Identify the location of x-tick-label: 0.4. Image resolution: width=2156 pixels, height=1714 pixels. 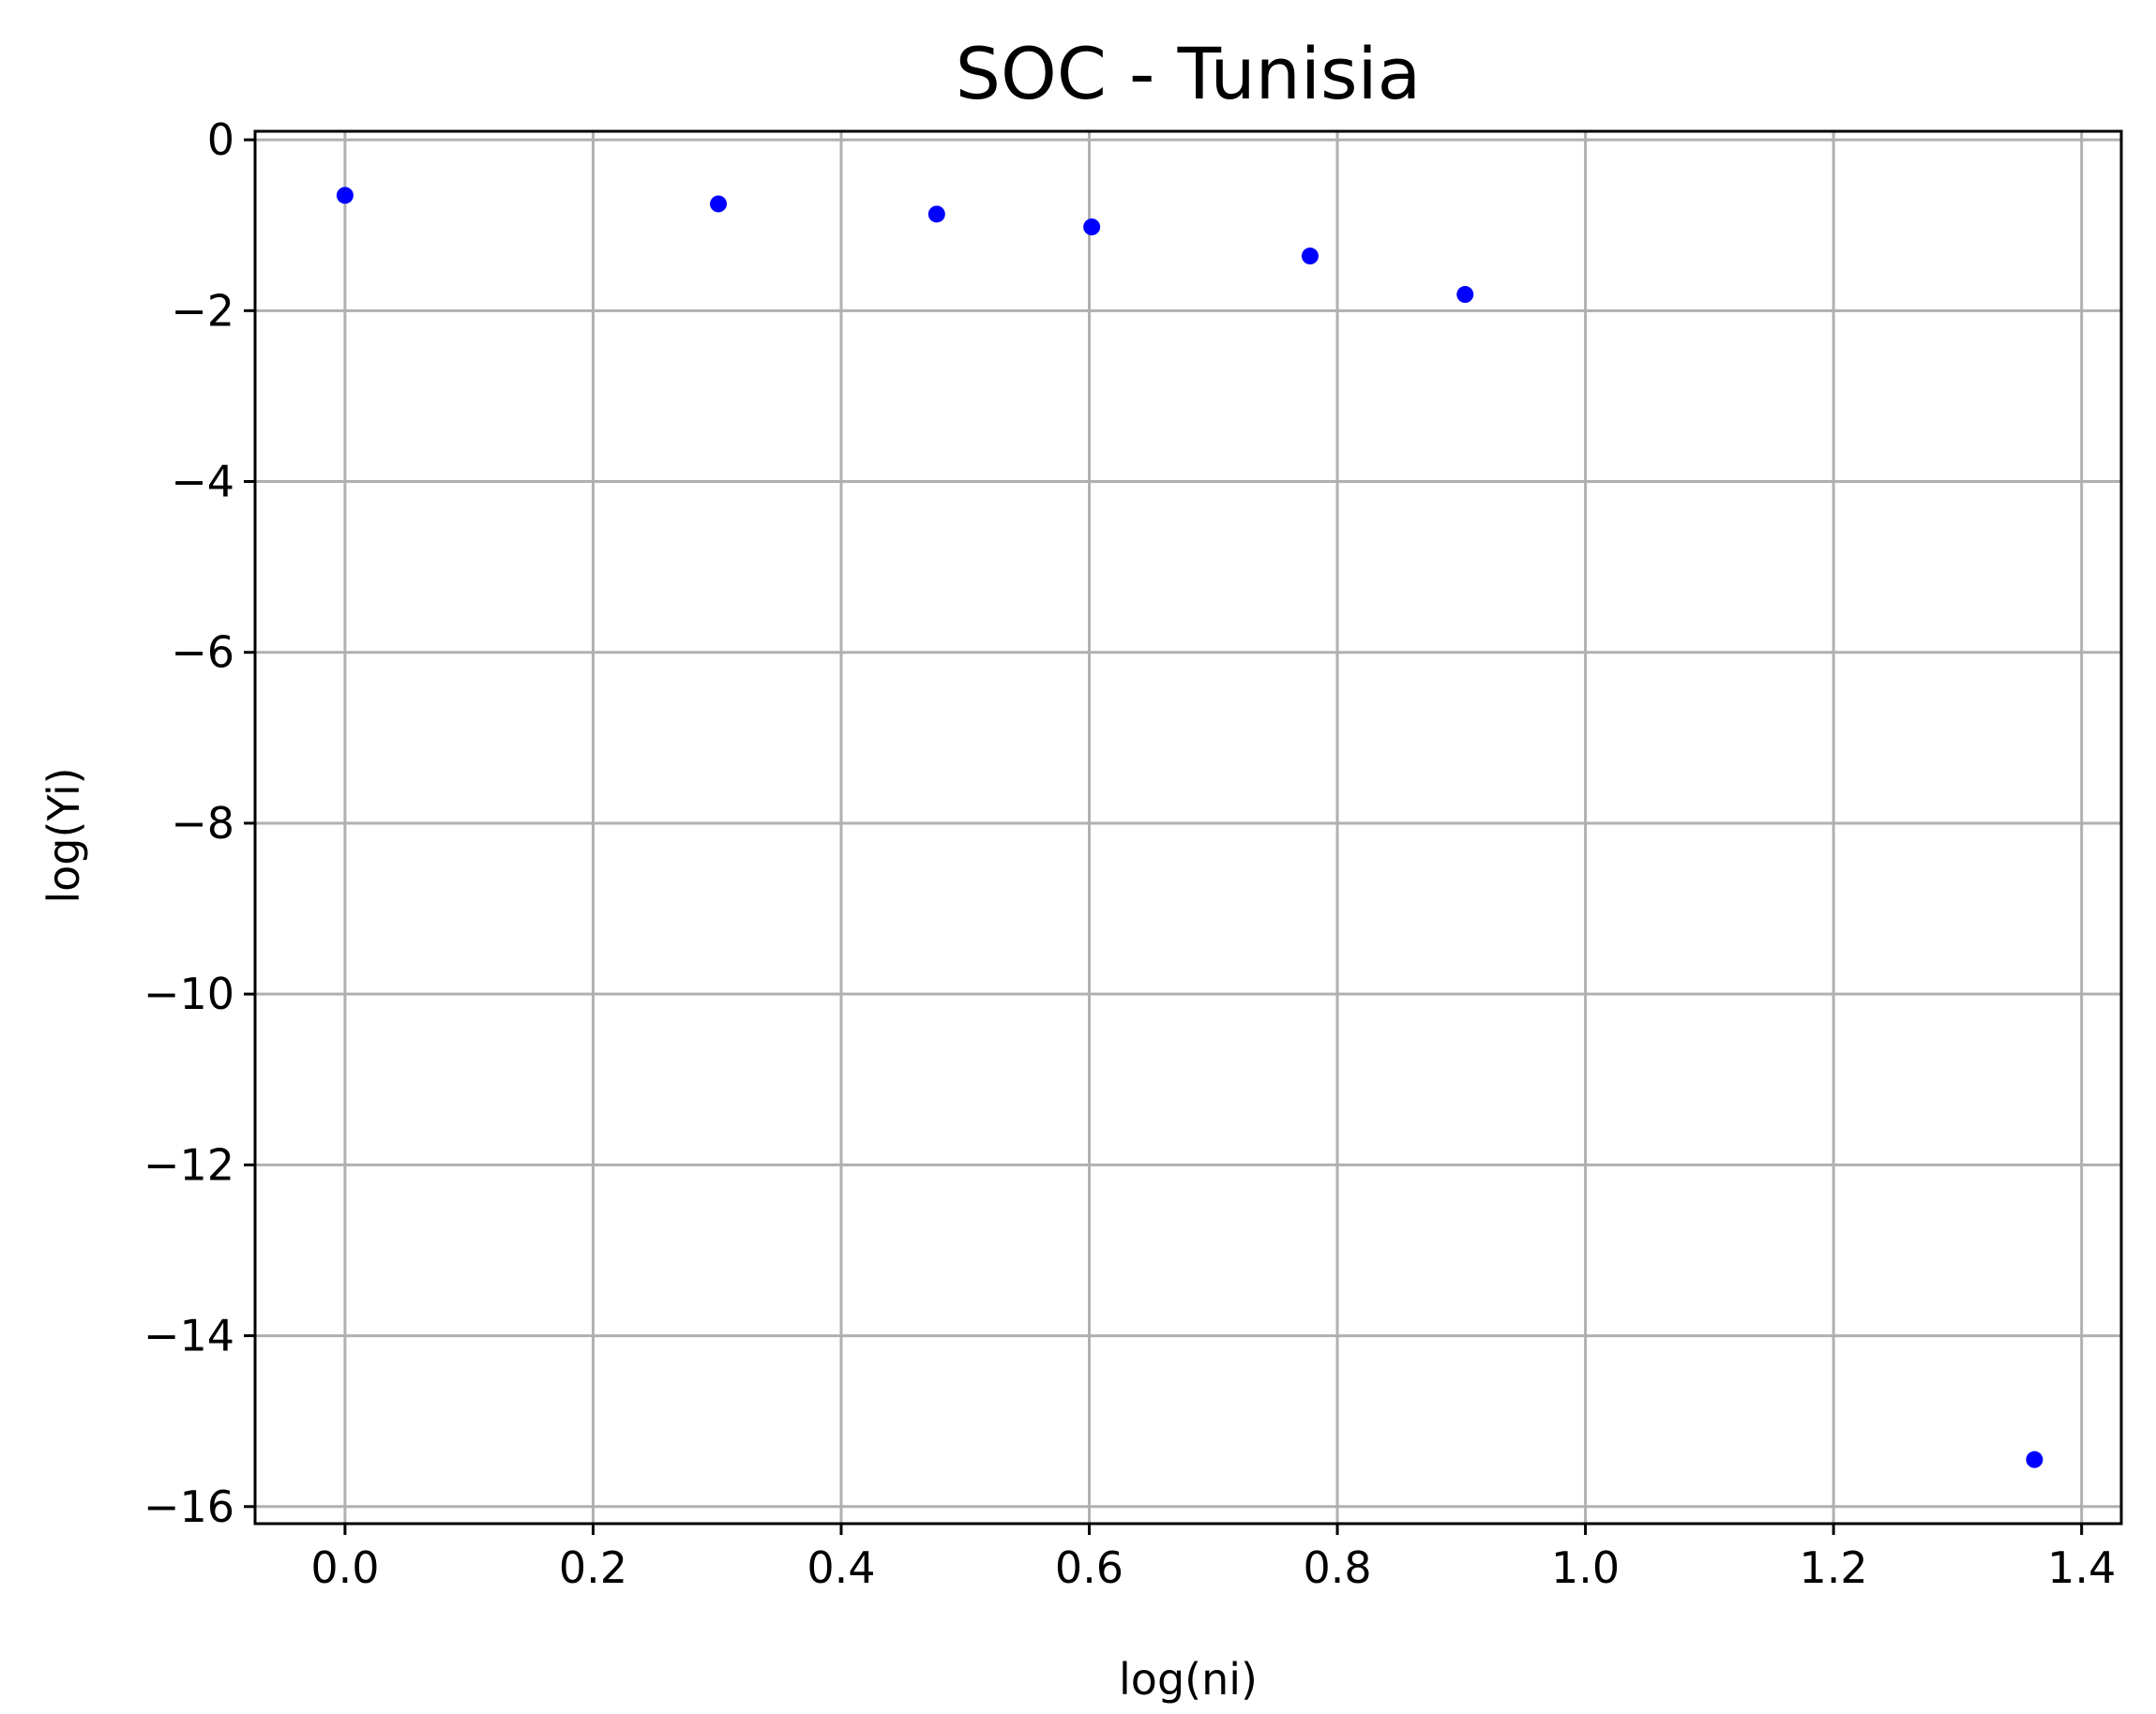
(841, 1567).